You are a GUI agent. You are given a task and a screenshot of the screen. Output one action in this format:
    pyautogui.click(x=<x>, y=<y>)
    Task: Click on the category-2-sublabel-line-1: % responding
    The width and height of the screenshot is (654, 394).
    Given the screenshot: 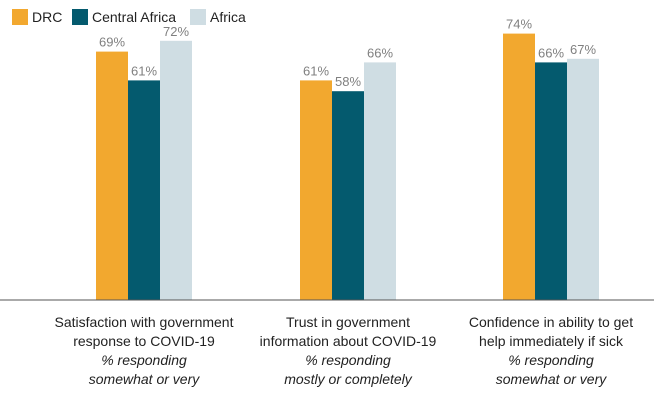 What is the action you would take?
    pyautogui.click(x=348, y=360)
    